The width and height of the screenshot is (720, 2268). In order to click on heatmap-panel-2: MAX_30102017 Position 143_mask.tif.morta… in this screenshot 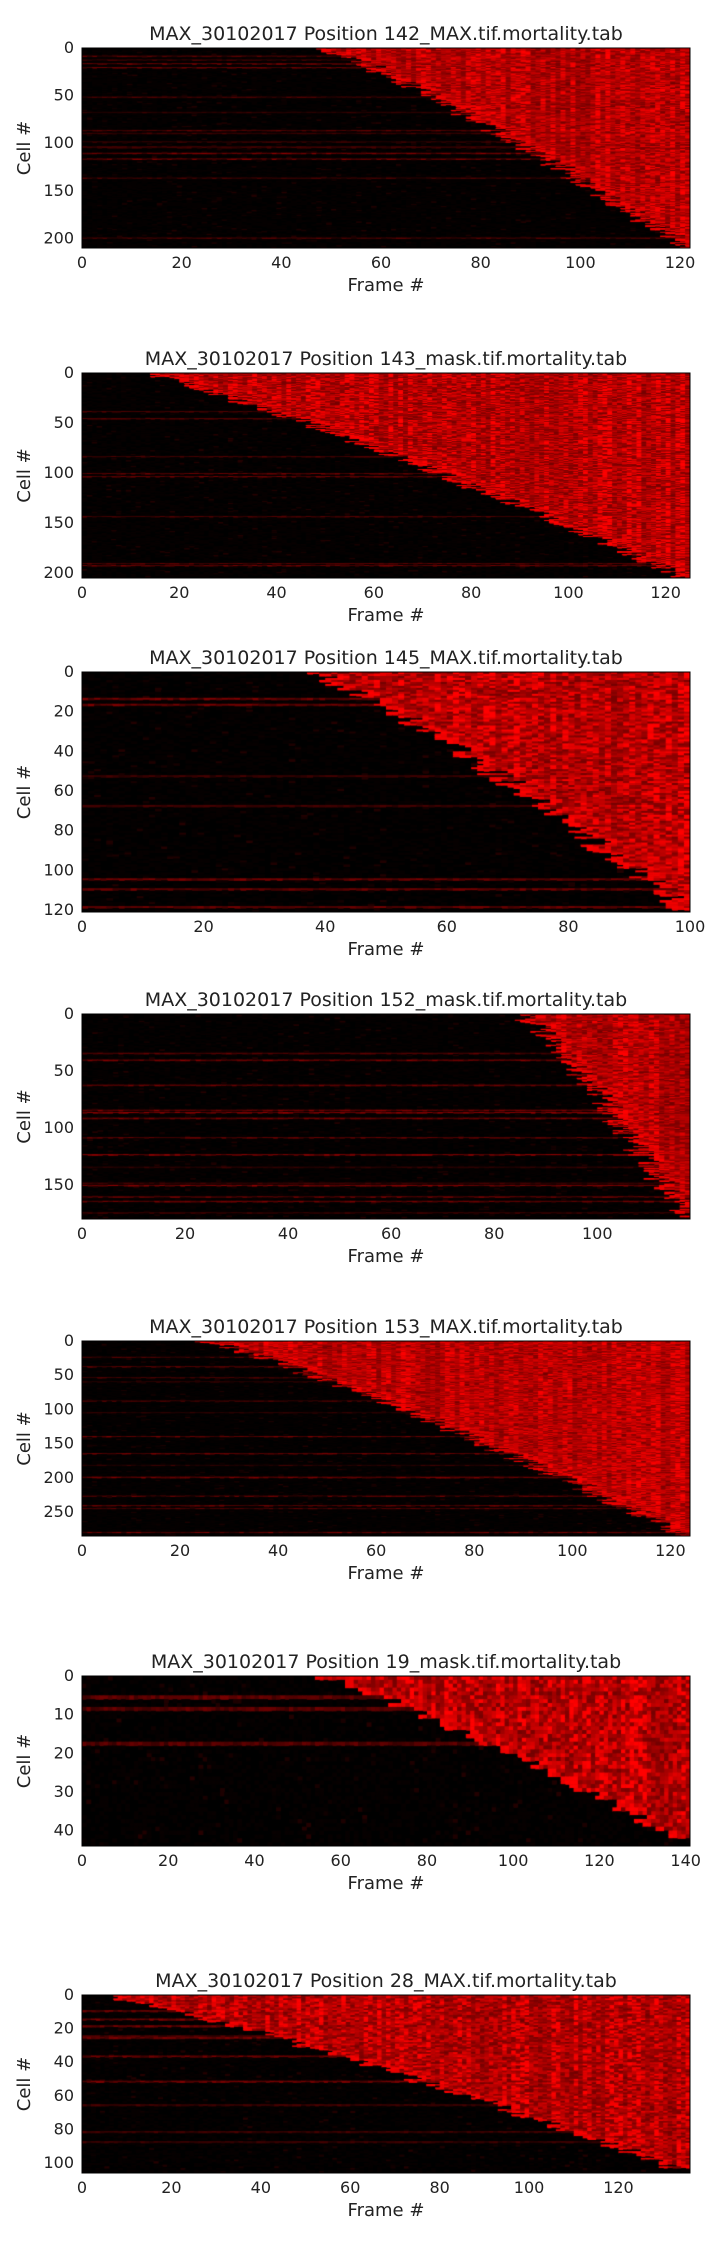, I will do `click(352, 487)`.